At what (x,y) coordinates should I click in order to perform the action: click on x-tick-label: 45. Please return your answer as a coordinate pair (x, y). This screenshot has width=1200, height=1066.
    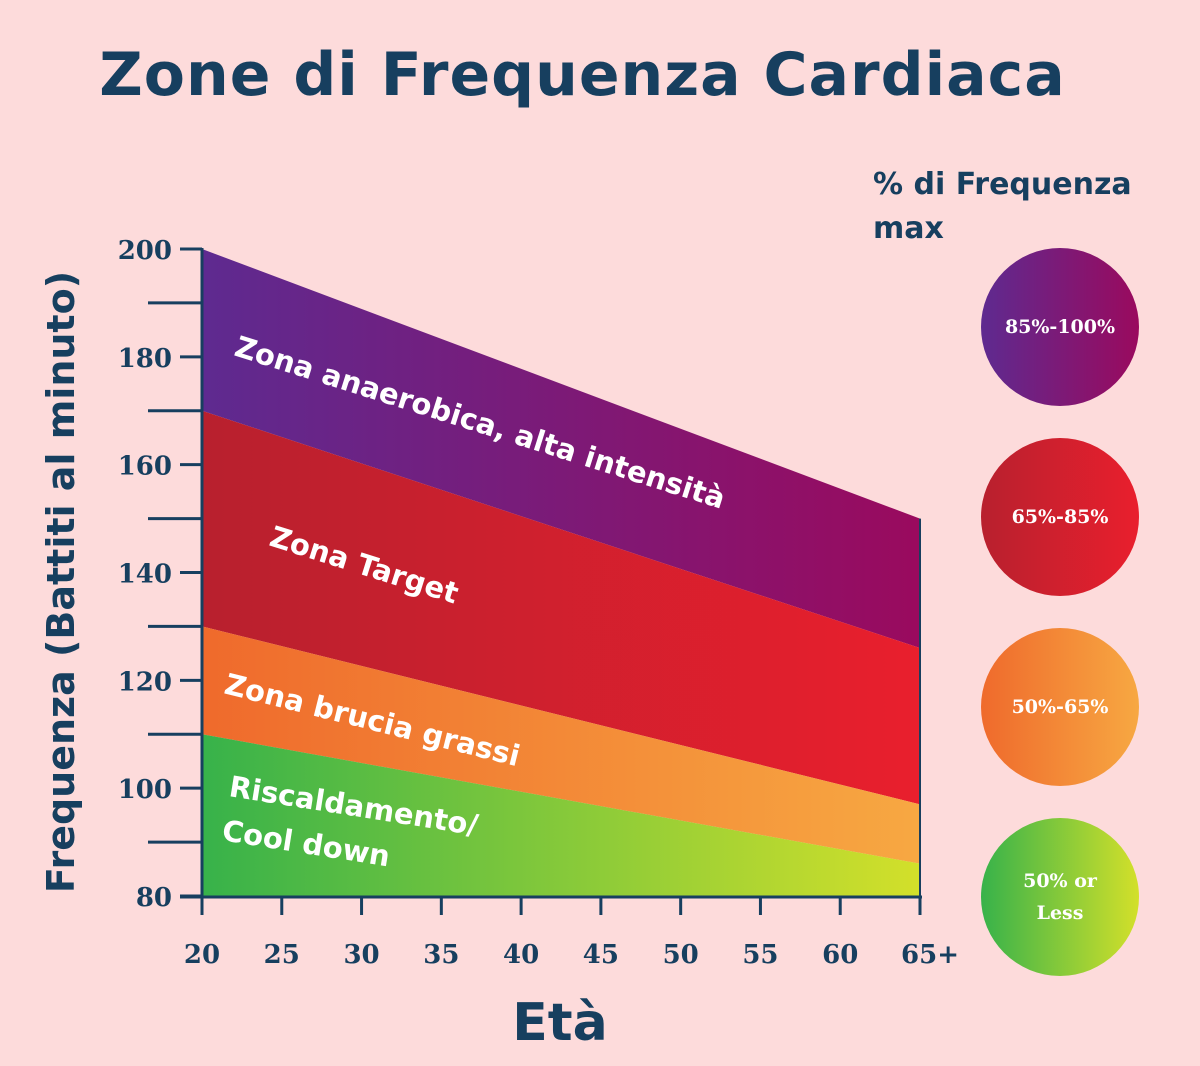
    Looking at the image, I should click on (601, 955).